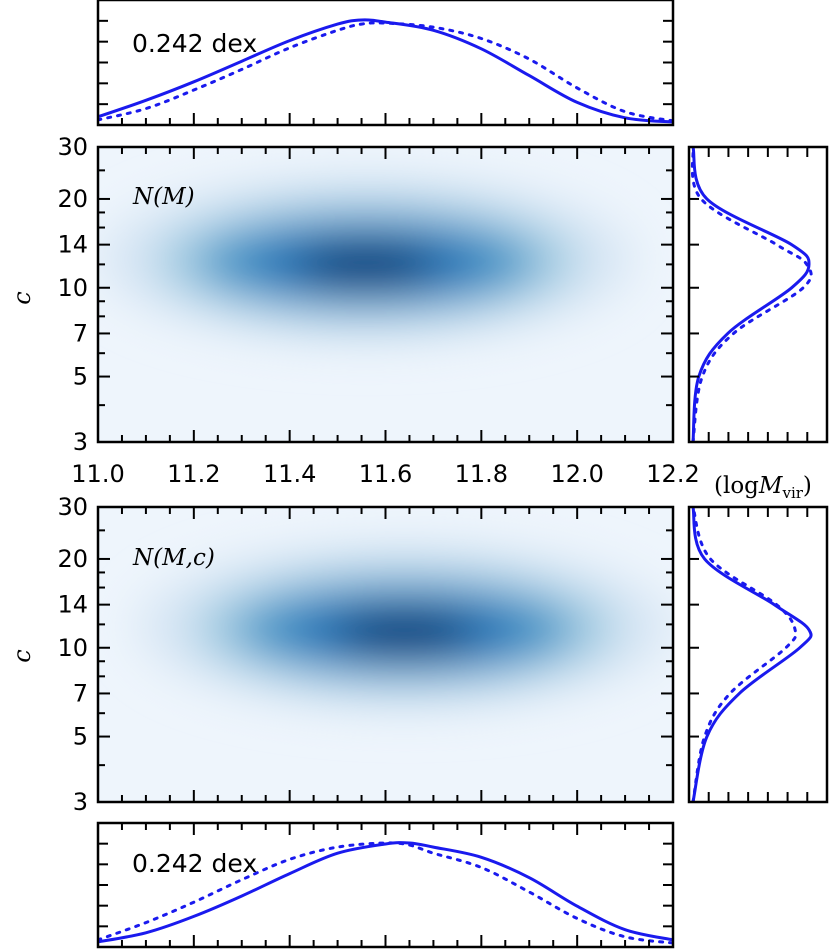 The image size is (830, 949). I want to click on heatmap-1-ylabel: c, so click(22, 297).